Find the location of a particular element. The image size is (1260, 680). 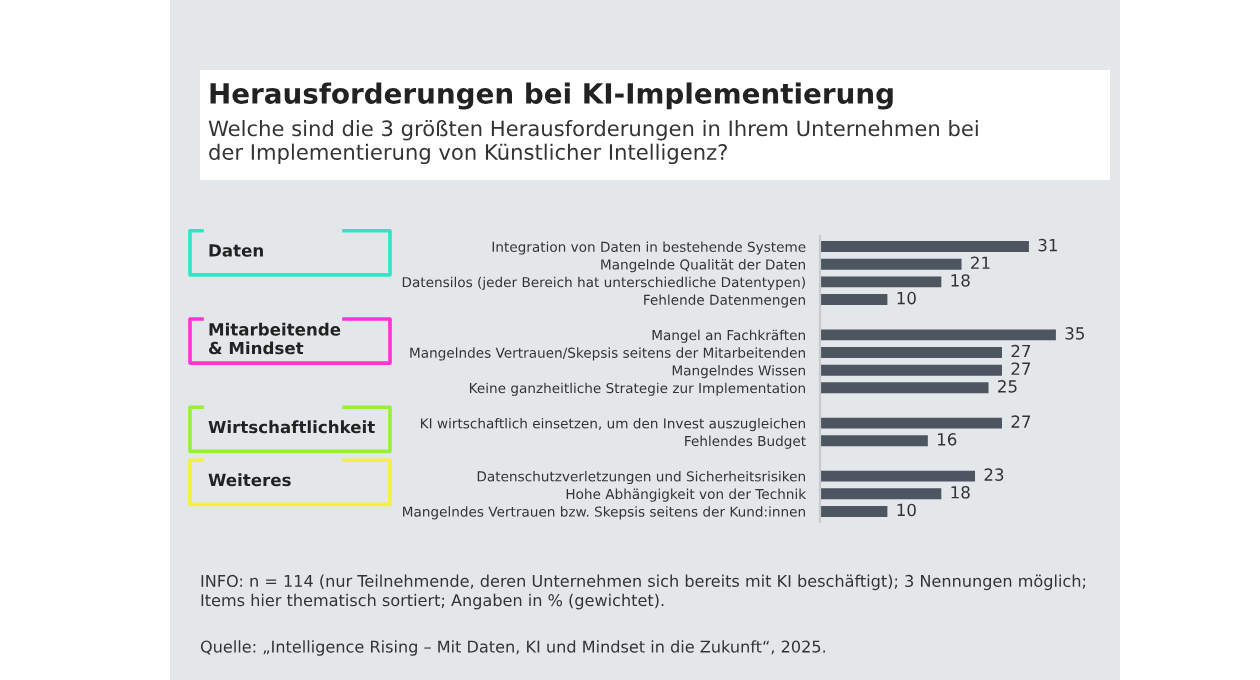

text: INFO: n = 114 (nur Teilnehmende, deren Unternehmen sich bereits mit KI beschäftigt); 3 Nennungen möglich; Items hier thematisch sortiert; Angaben in % (gewichtet). is located at coordinates (643, 592).